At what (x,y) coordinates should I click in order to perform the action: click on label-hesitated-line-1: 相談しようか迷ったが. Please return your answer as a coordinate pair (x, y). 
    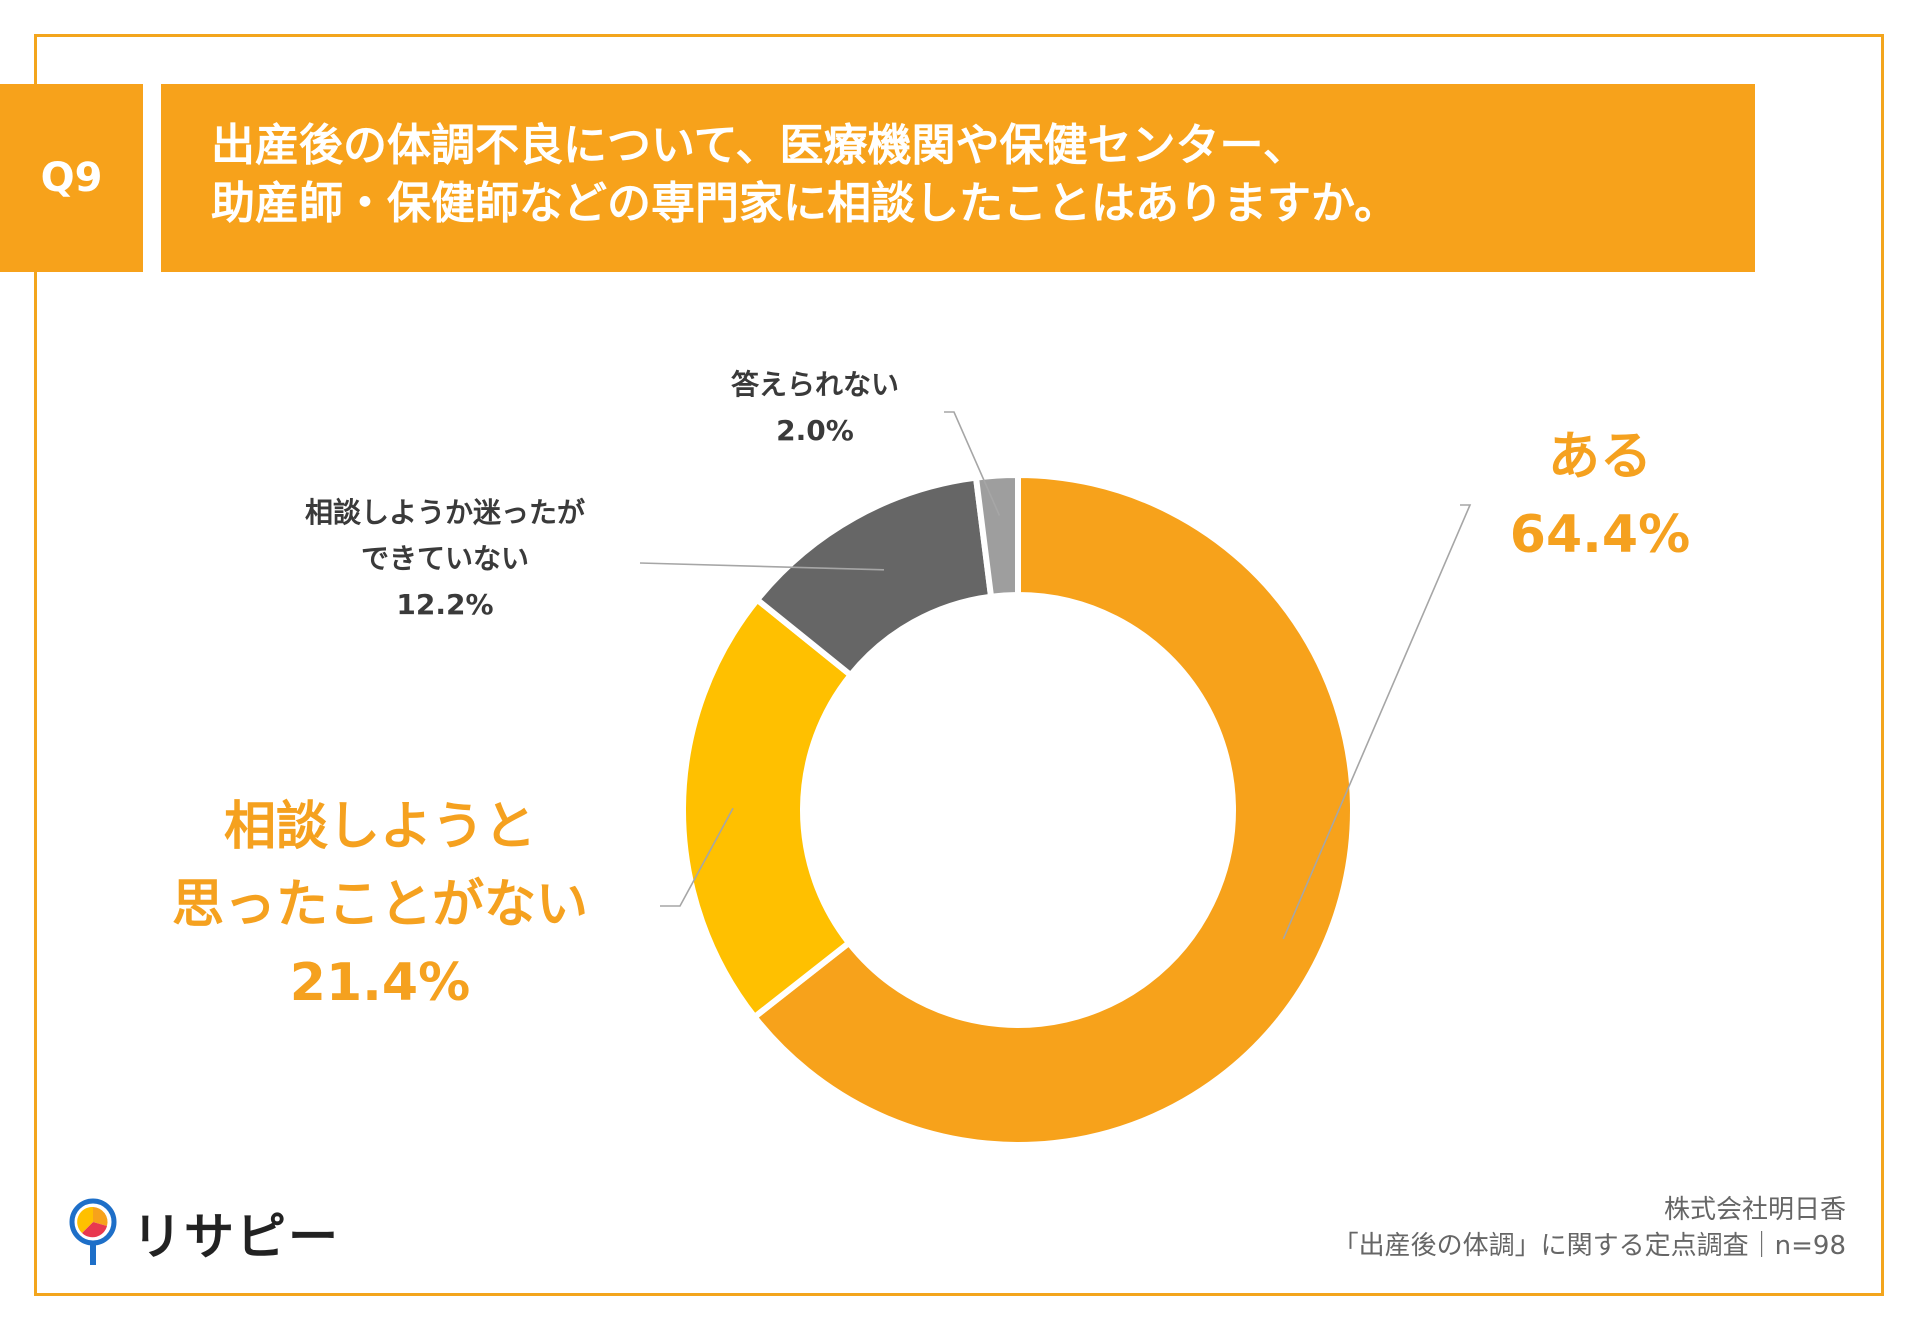
    Looking at the image, I should click on (444, 512).